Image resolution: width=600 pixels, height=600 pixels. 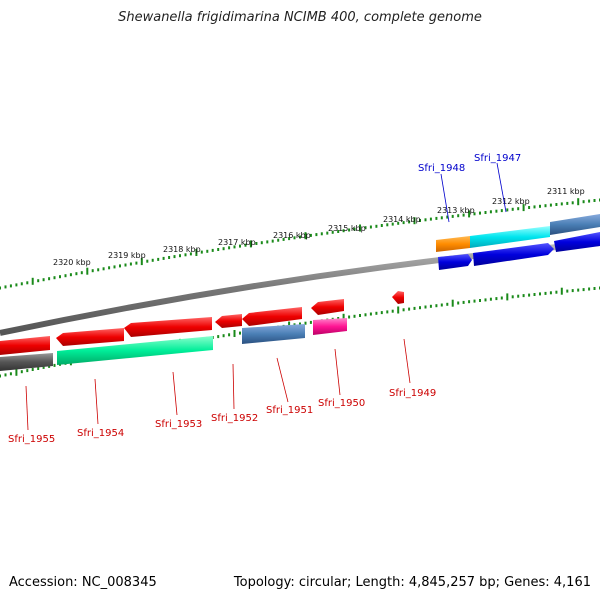 What do you see at coordinates (228, 321) in the screenshot?
I see `gene-arrow-red-1952` at bounding box center [228, 321].